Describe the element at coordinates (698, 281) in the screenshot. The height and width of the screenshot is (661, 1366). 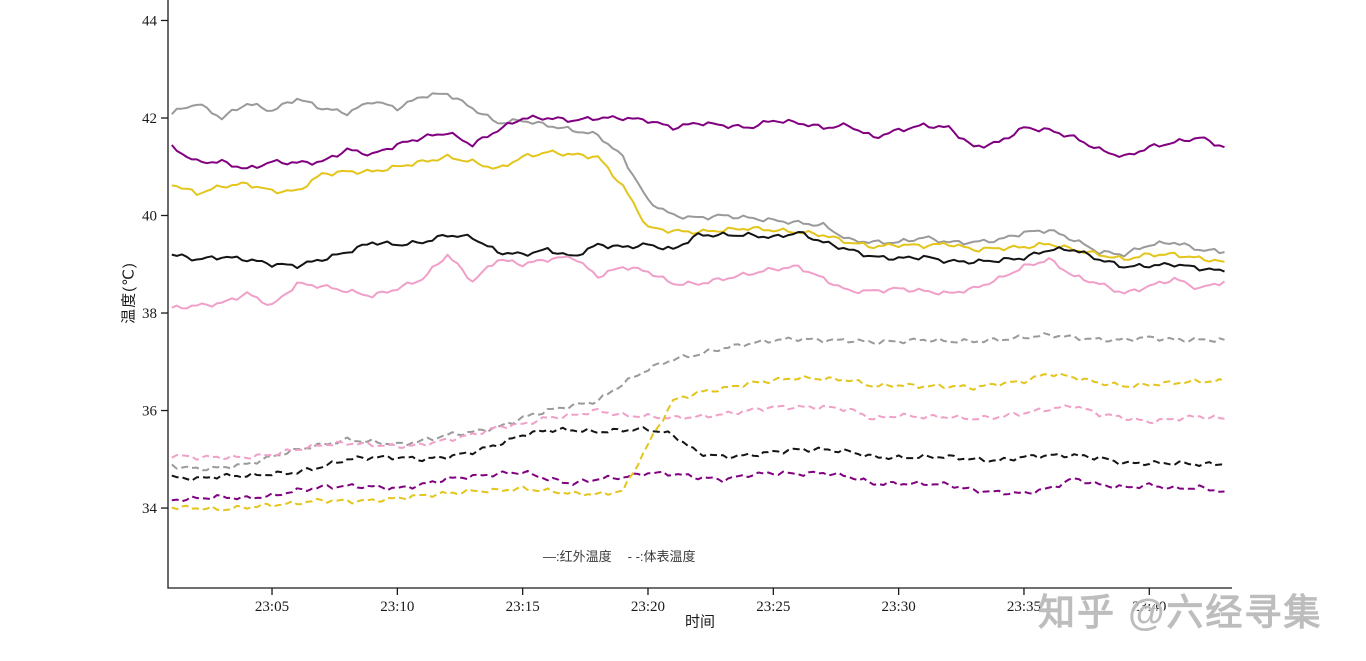
I see `line-infrared-pink` at that location.